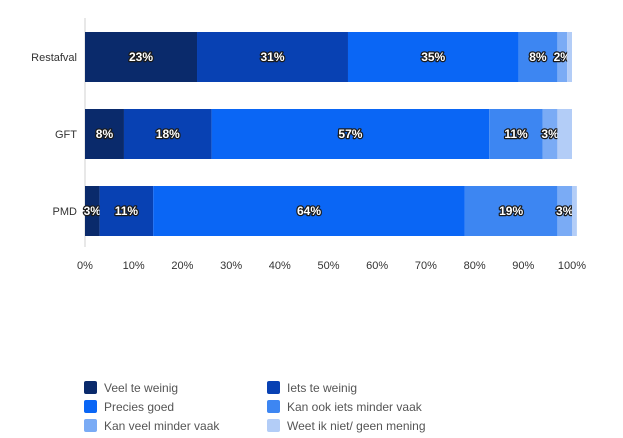  Describe the element at coordinates (426, 266) in the screenshot. I see `x-tick-label: 70%` at that location.